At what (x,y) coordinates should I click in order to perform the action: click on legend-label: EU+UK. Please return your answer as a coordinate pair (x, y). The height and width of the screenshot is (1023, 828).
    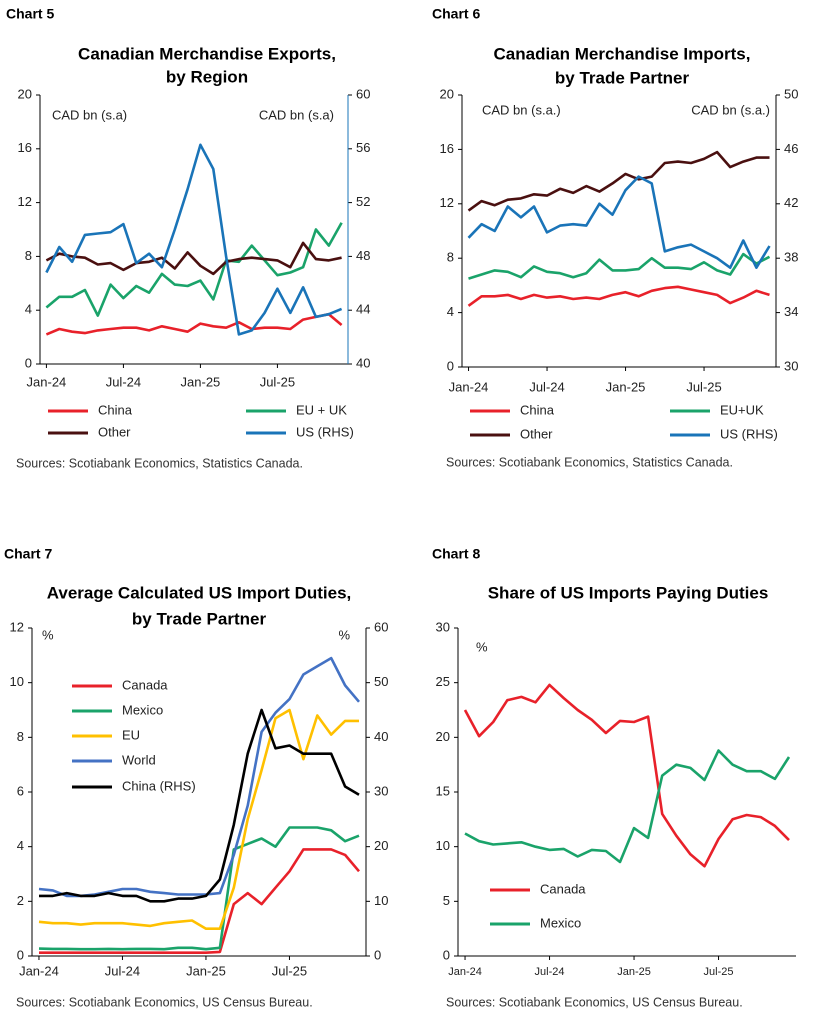
    Looking at the image, I should click on (742, 409).